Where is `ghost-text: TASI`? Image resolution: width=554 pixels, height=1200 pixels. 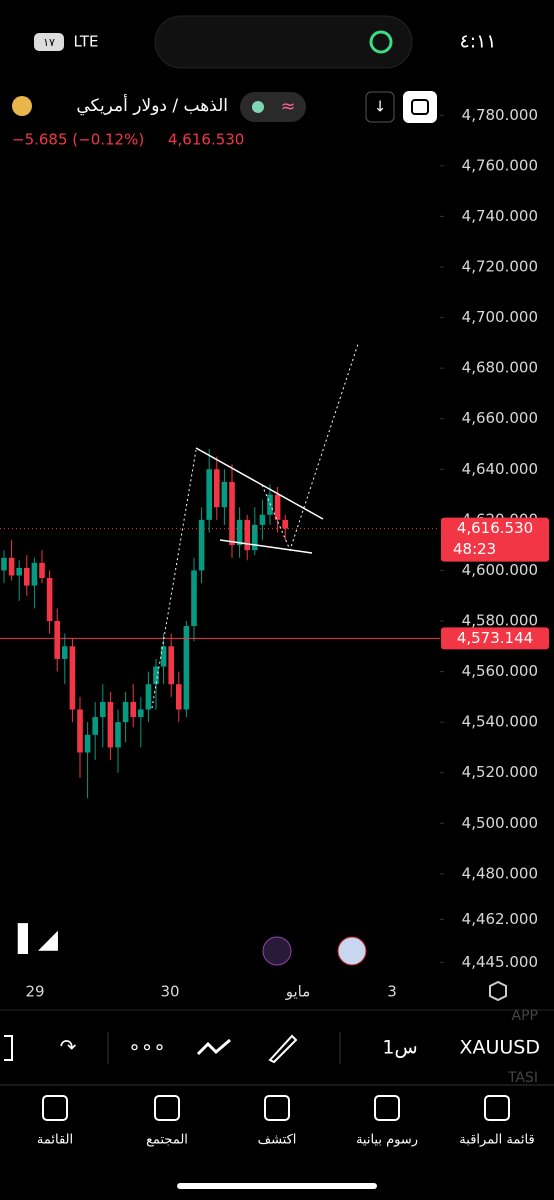 ghost-text: TASI is located at coordinates (522, 1078).